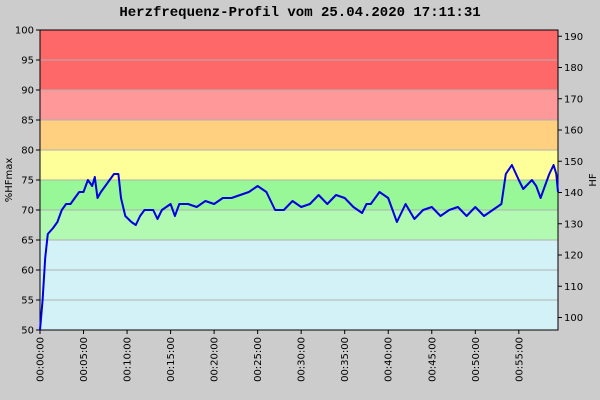 The height and width of the screenshot is (400, 600). What do you see at coordinates (389, 359) in the screenshot?
I see `x-tick-label: 00:40:00` at bounding box center [389, 359].